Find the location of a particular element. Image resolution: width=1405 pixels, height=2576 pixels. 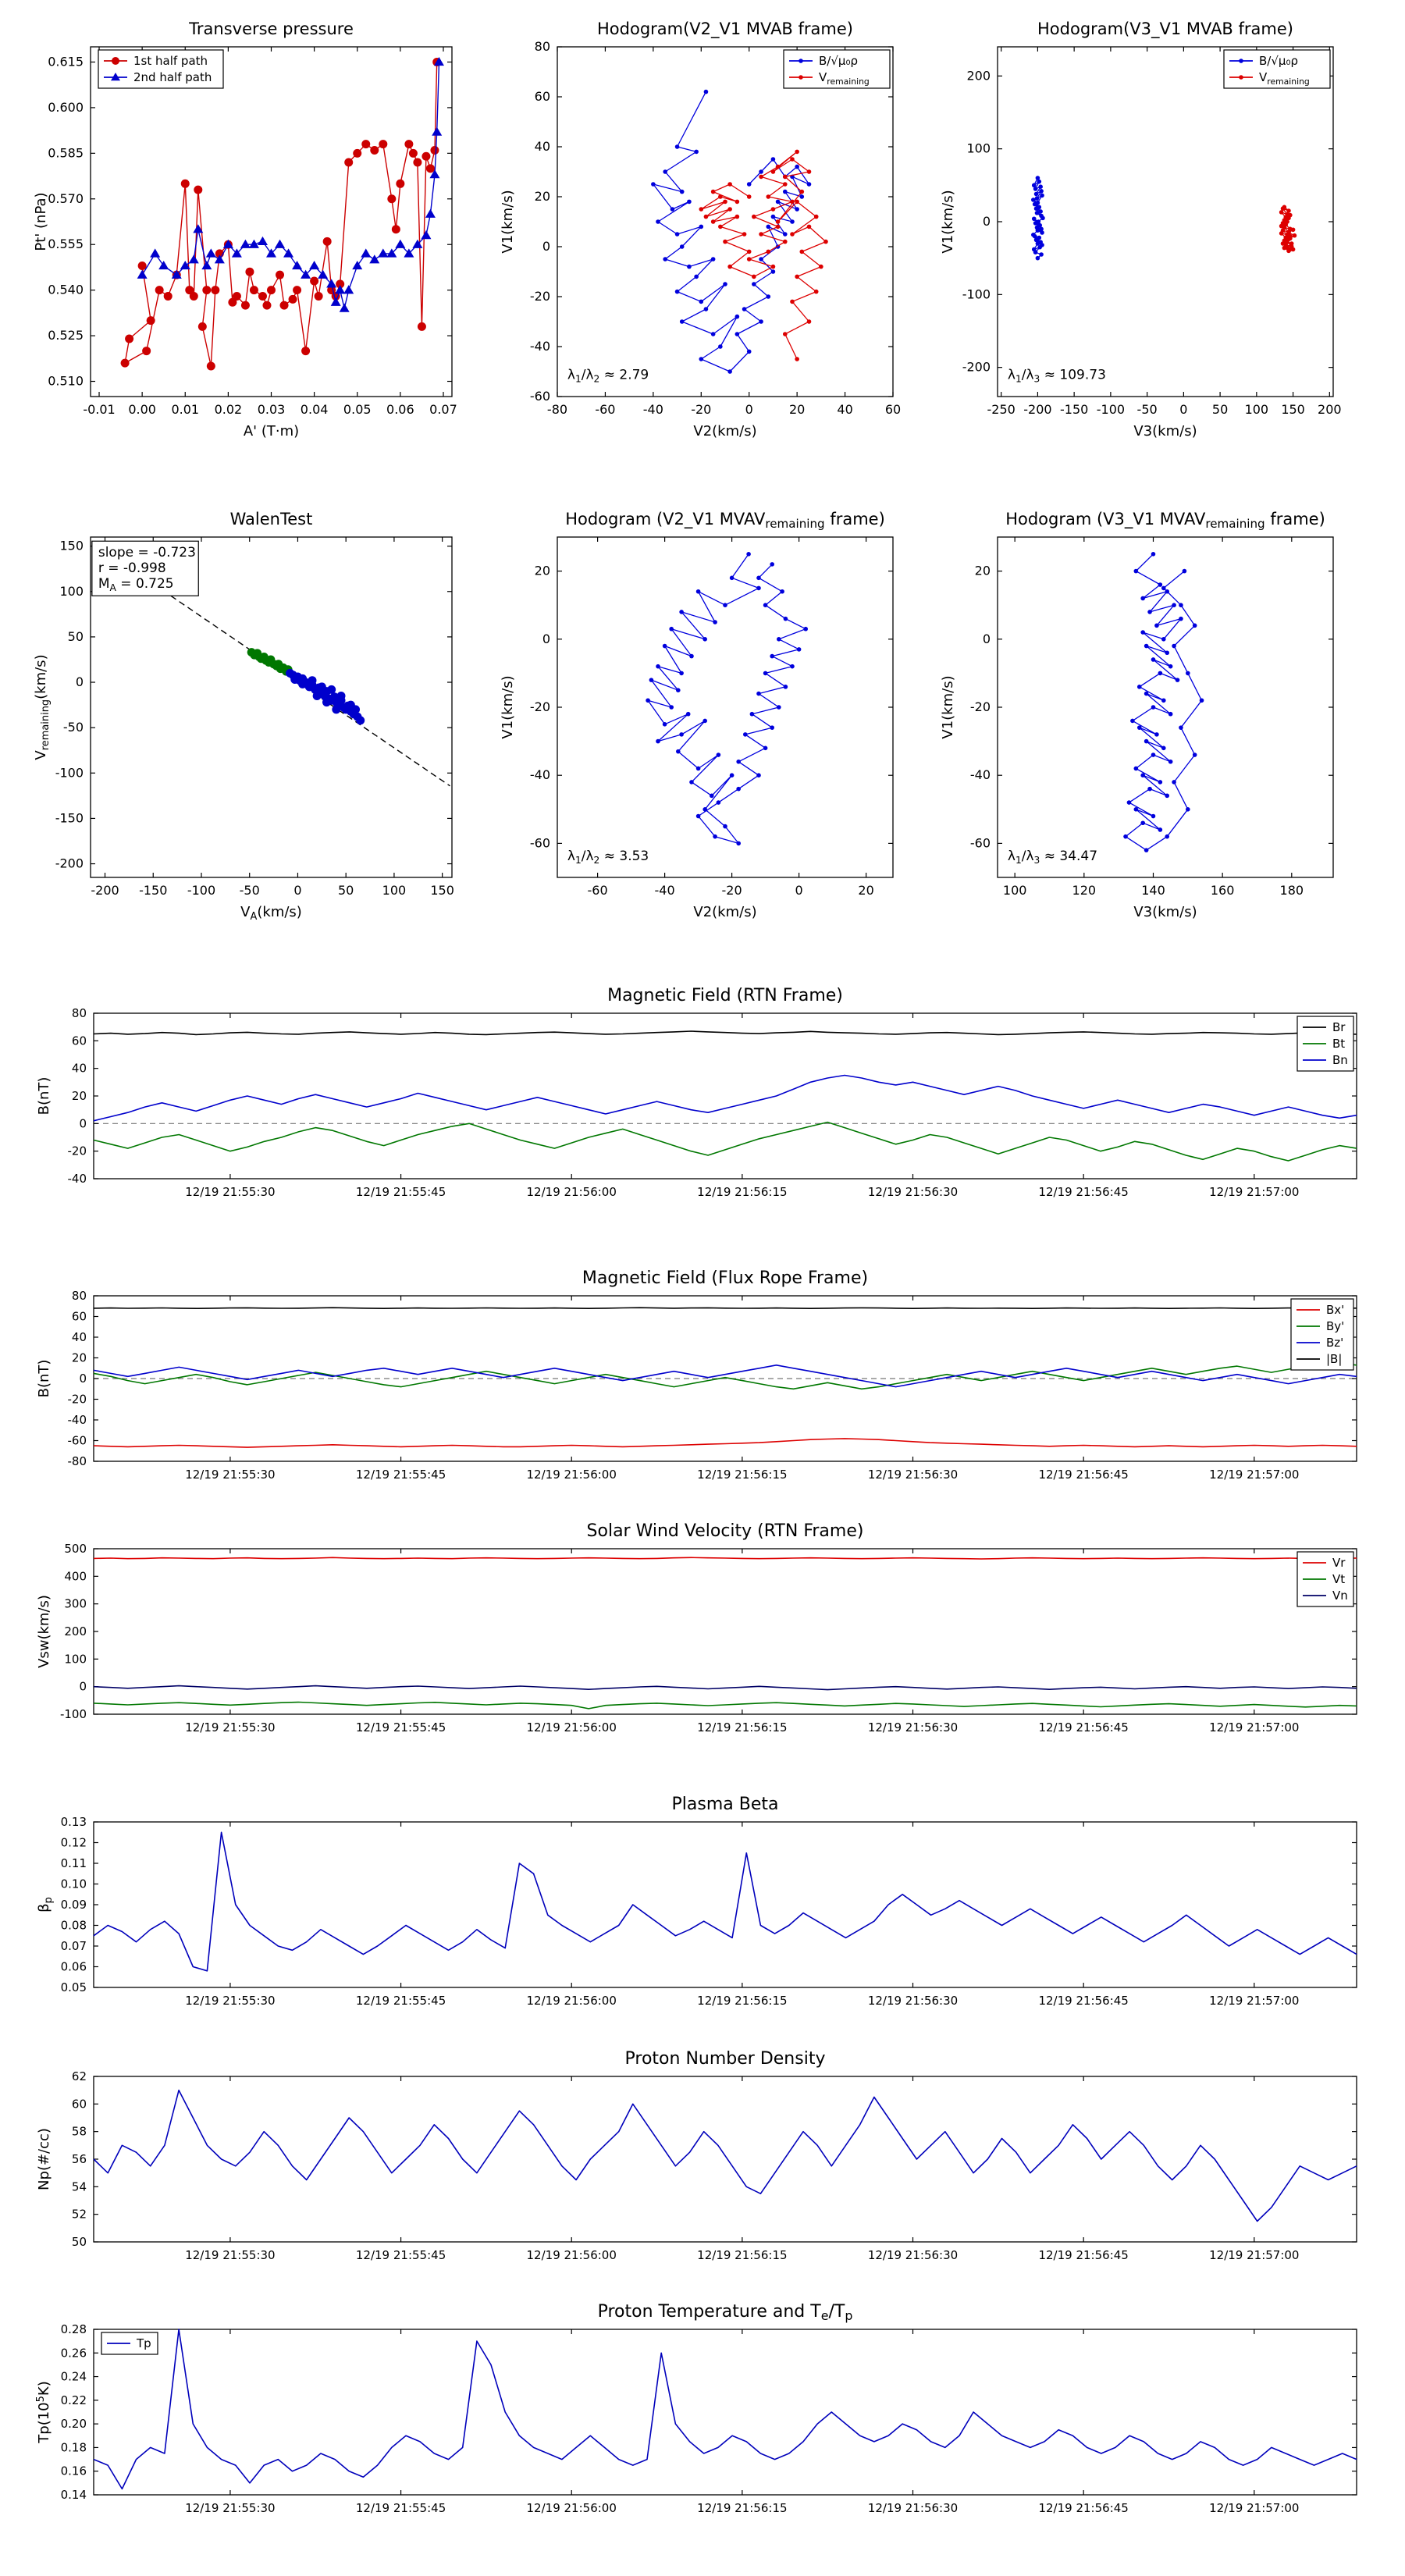

svg-text: -250 is located at coordinates (1002, 409).